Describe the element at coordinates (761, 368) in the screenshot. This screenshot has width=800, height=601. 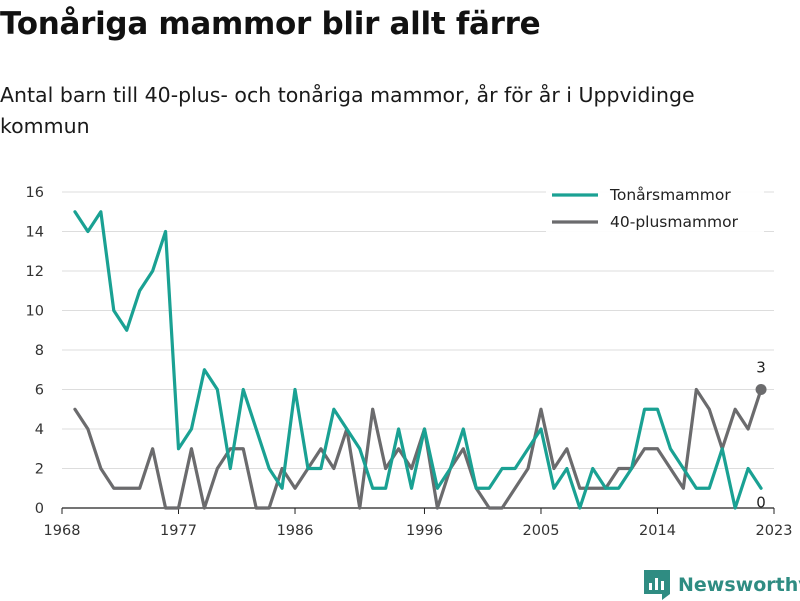
I see `end-label-40-plusmammor: 3` at that location.